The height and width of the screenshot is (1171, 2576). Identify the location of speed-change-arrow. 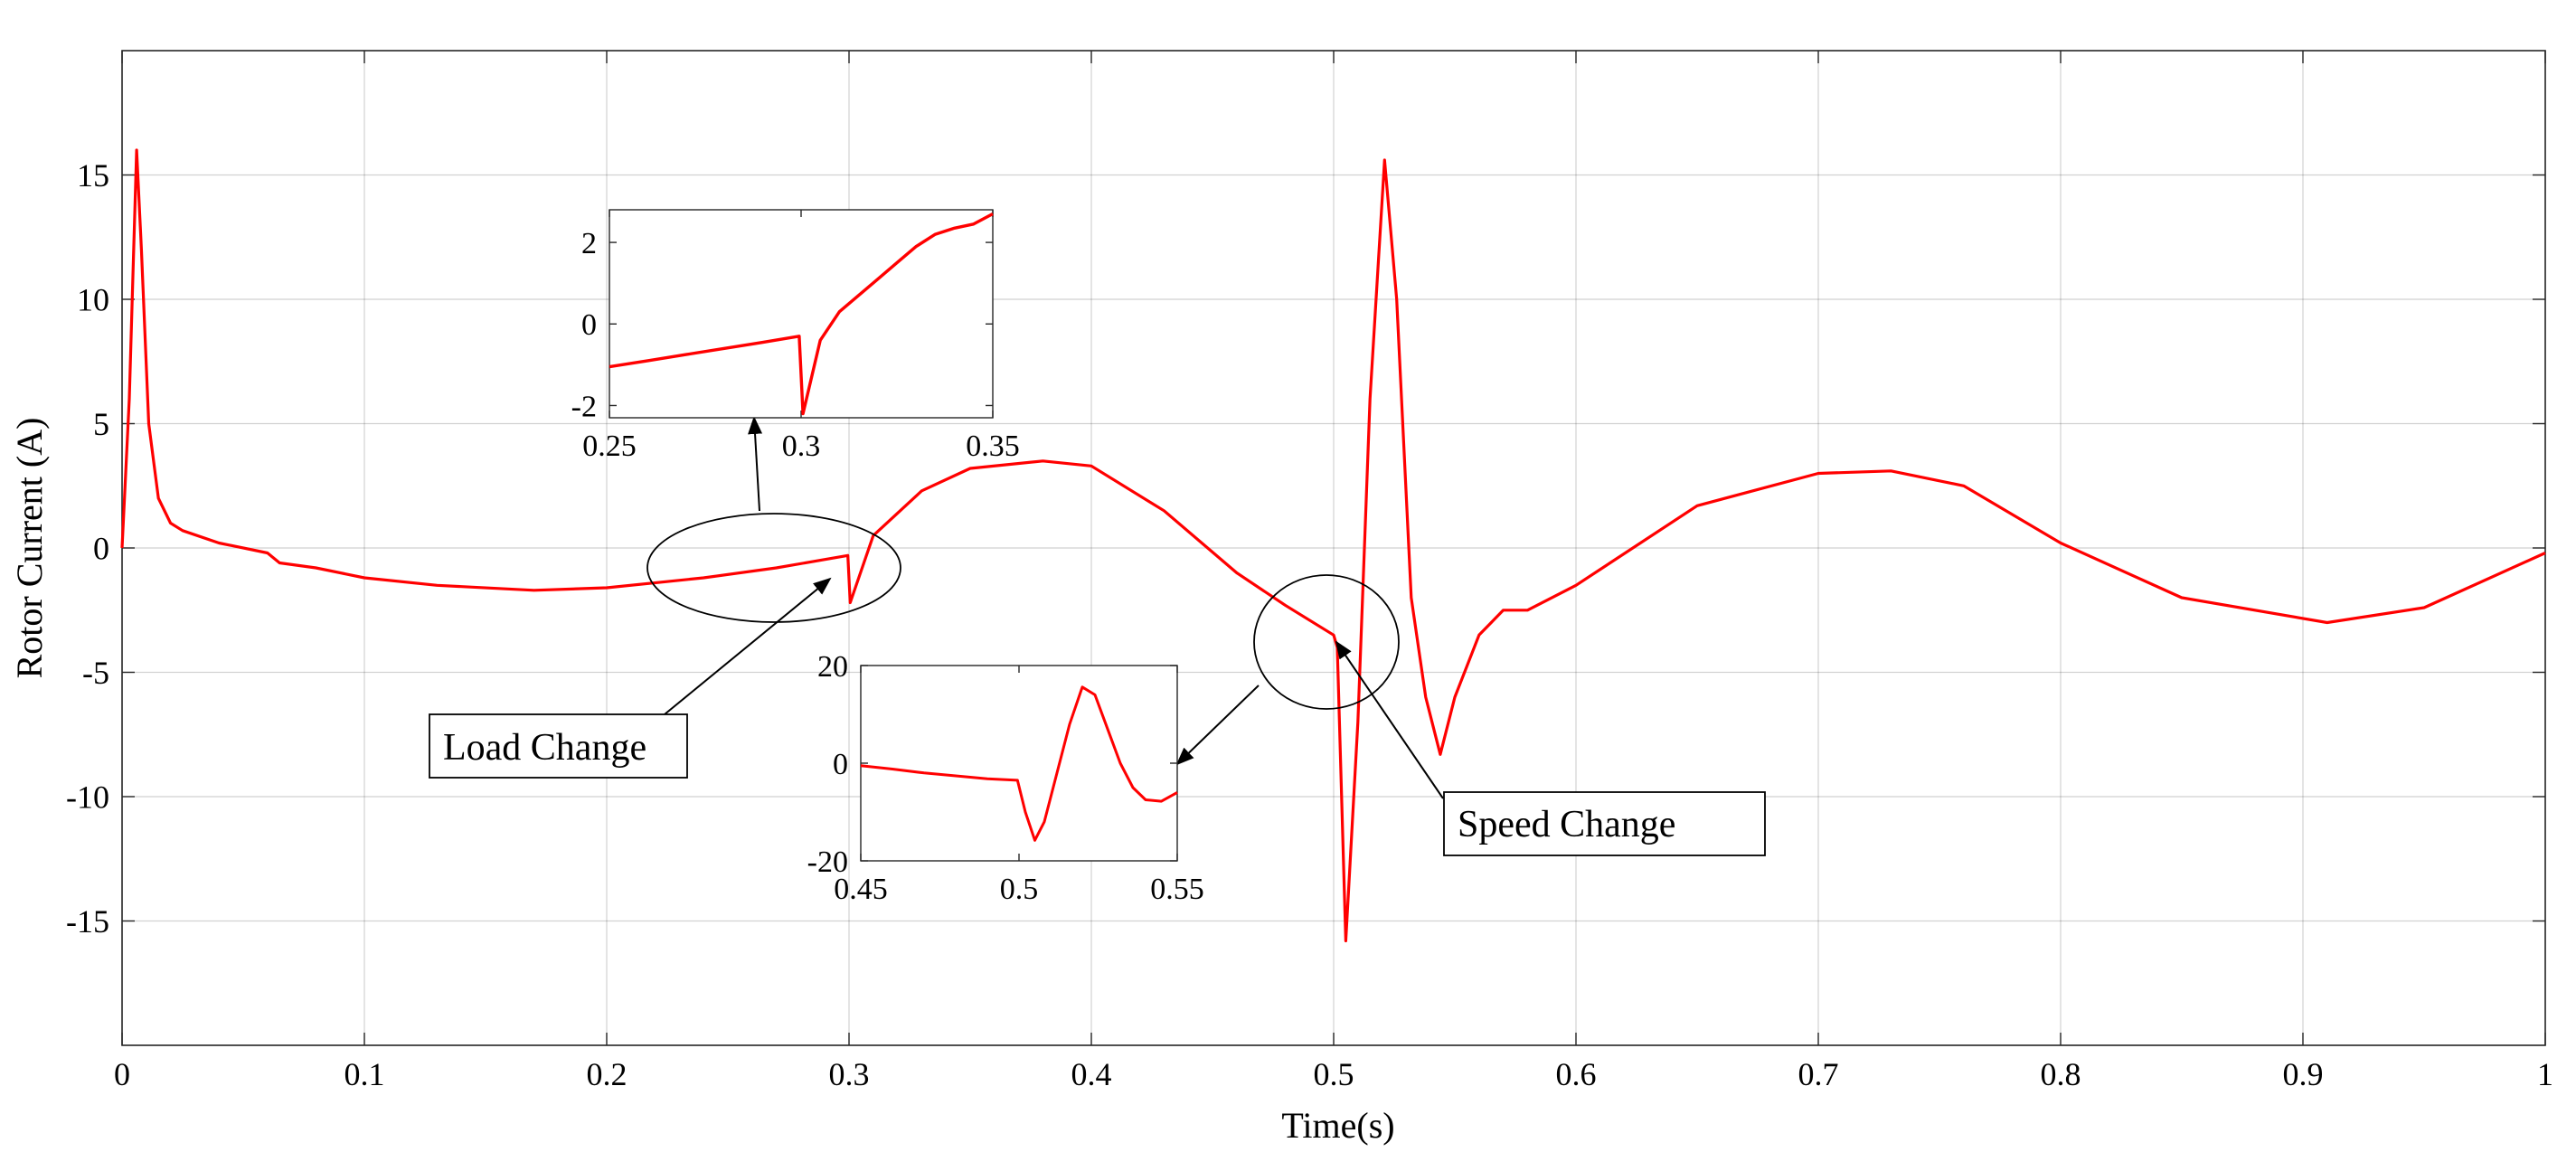
(1389, 719).